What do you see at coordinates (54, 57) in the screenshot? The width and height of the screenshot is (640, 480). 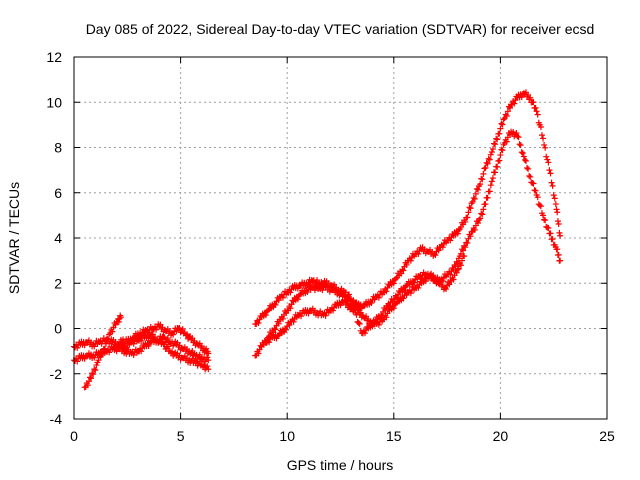 I see `y-tick-label: 12` at bounding box center [54, 57].